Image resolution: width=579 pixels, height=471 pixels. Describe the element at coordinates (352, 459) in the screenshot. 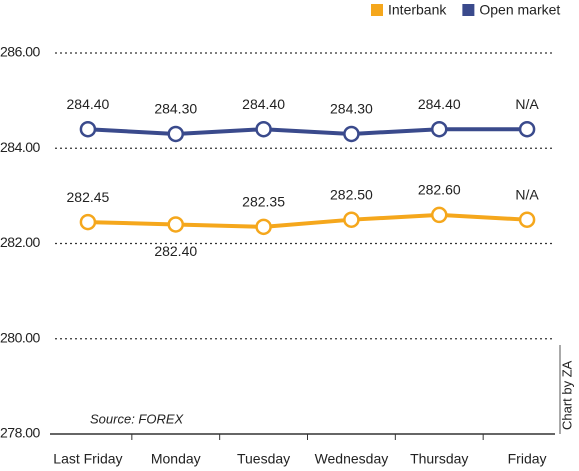

I see `x-tick-label: Wednesday` at that location.